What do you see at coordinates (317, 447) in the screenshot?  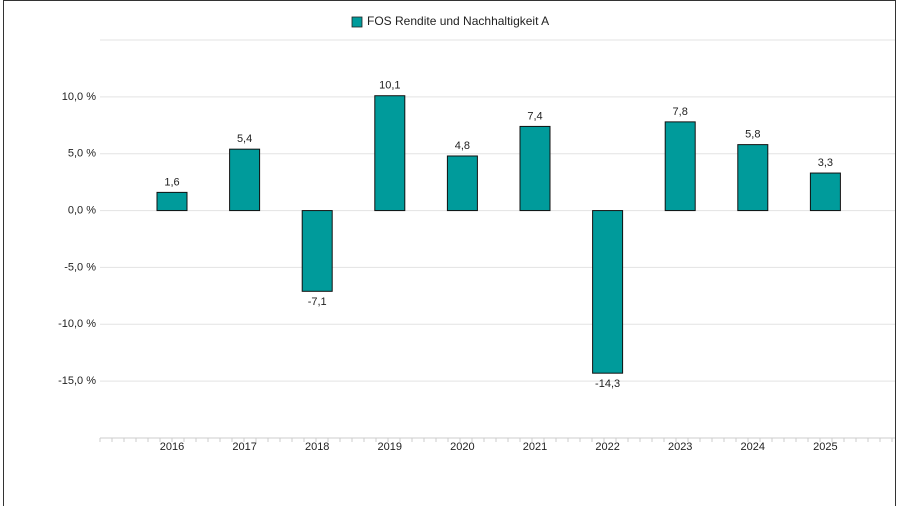 I see `x-tick-label: 2018` at bounding box center [317, 447].